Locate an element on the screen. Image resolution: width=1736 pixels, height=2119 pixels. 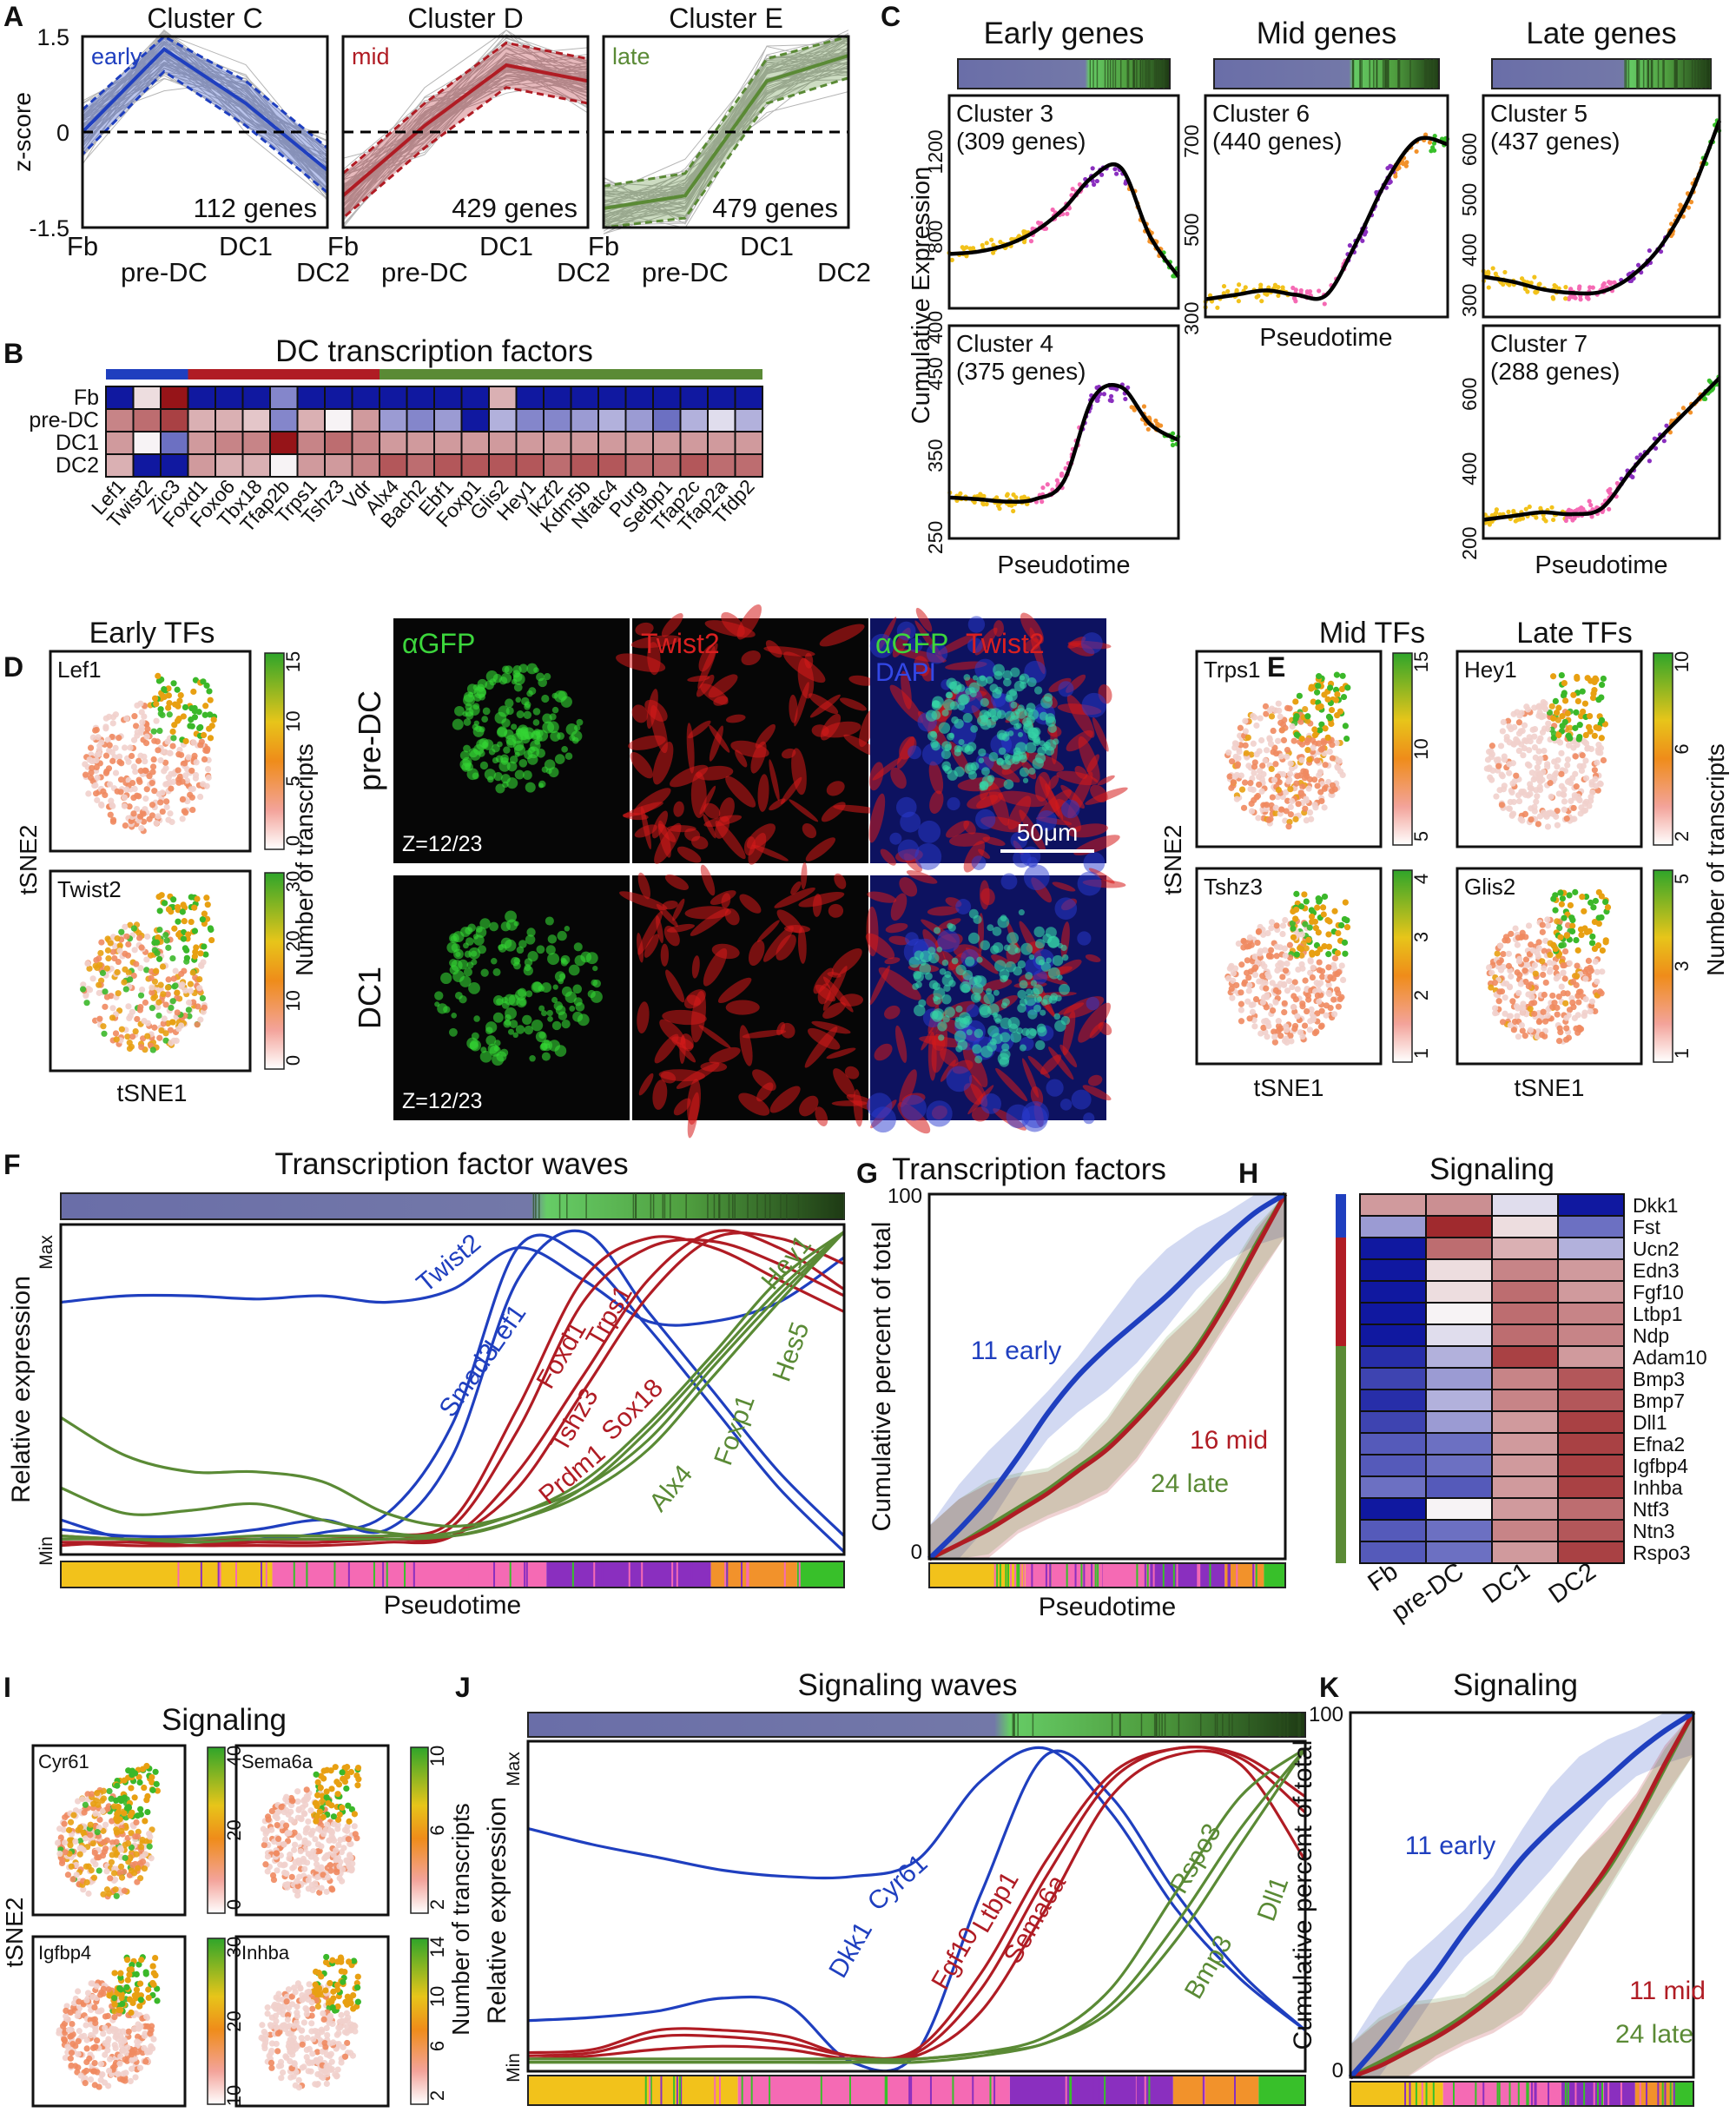
panel-title: Late TFs is located at coordinates (1574, 633).